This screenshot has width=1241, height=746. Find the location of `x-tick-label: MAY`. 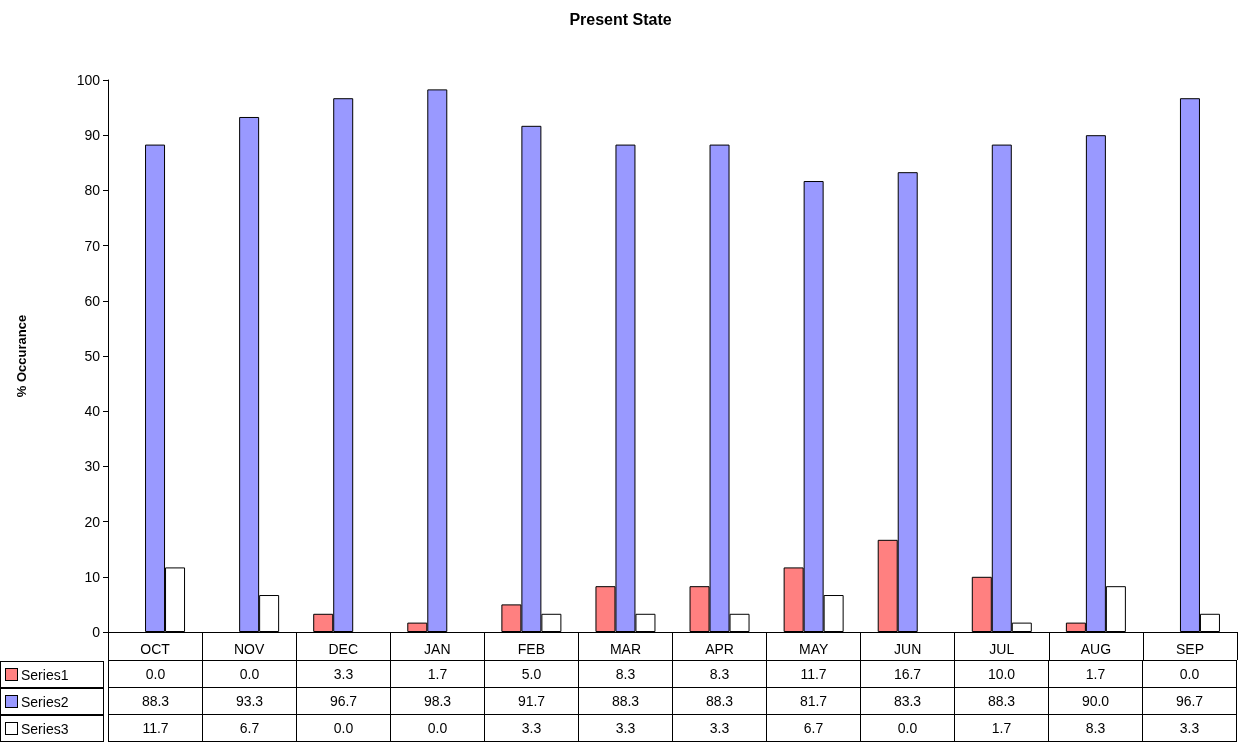

x-tick-label: MAY is located at coordinates (813, 649).